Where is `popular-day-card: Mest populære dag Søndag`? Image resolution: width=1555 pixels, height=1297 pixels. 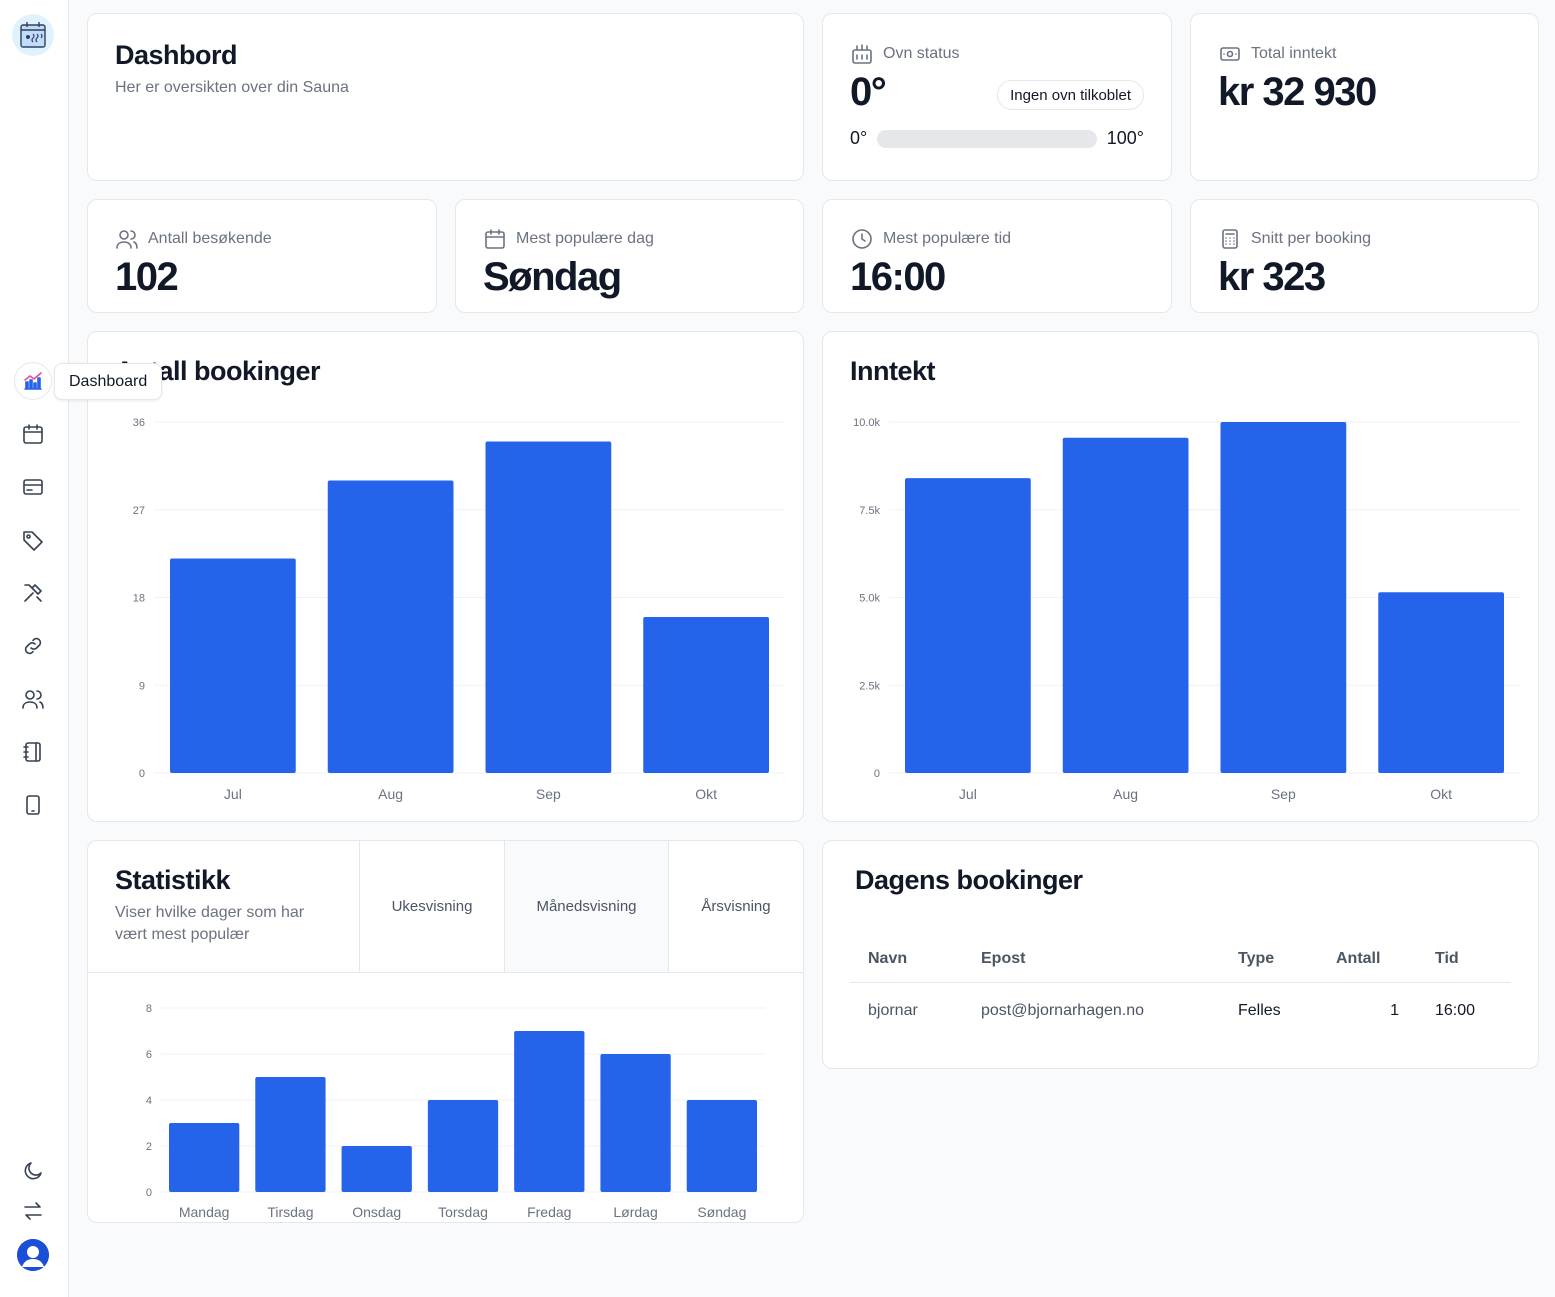
popular-day-card: Mest populære dag Søndag is located at coordinates (629, 256).